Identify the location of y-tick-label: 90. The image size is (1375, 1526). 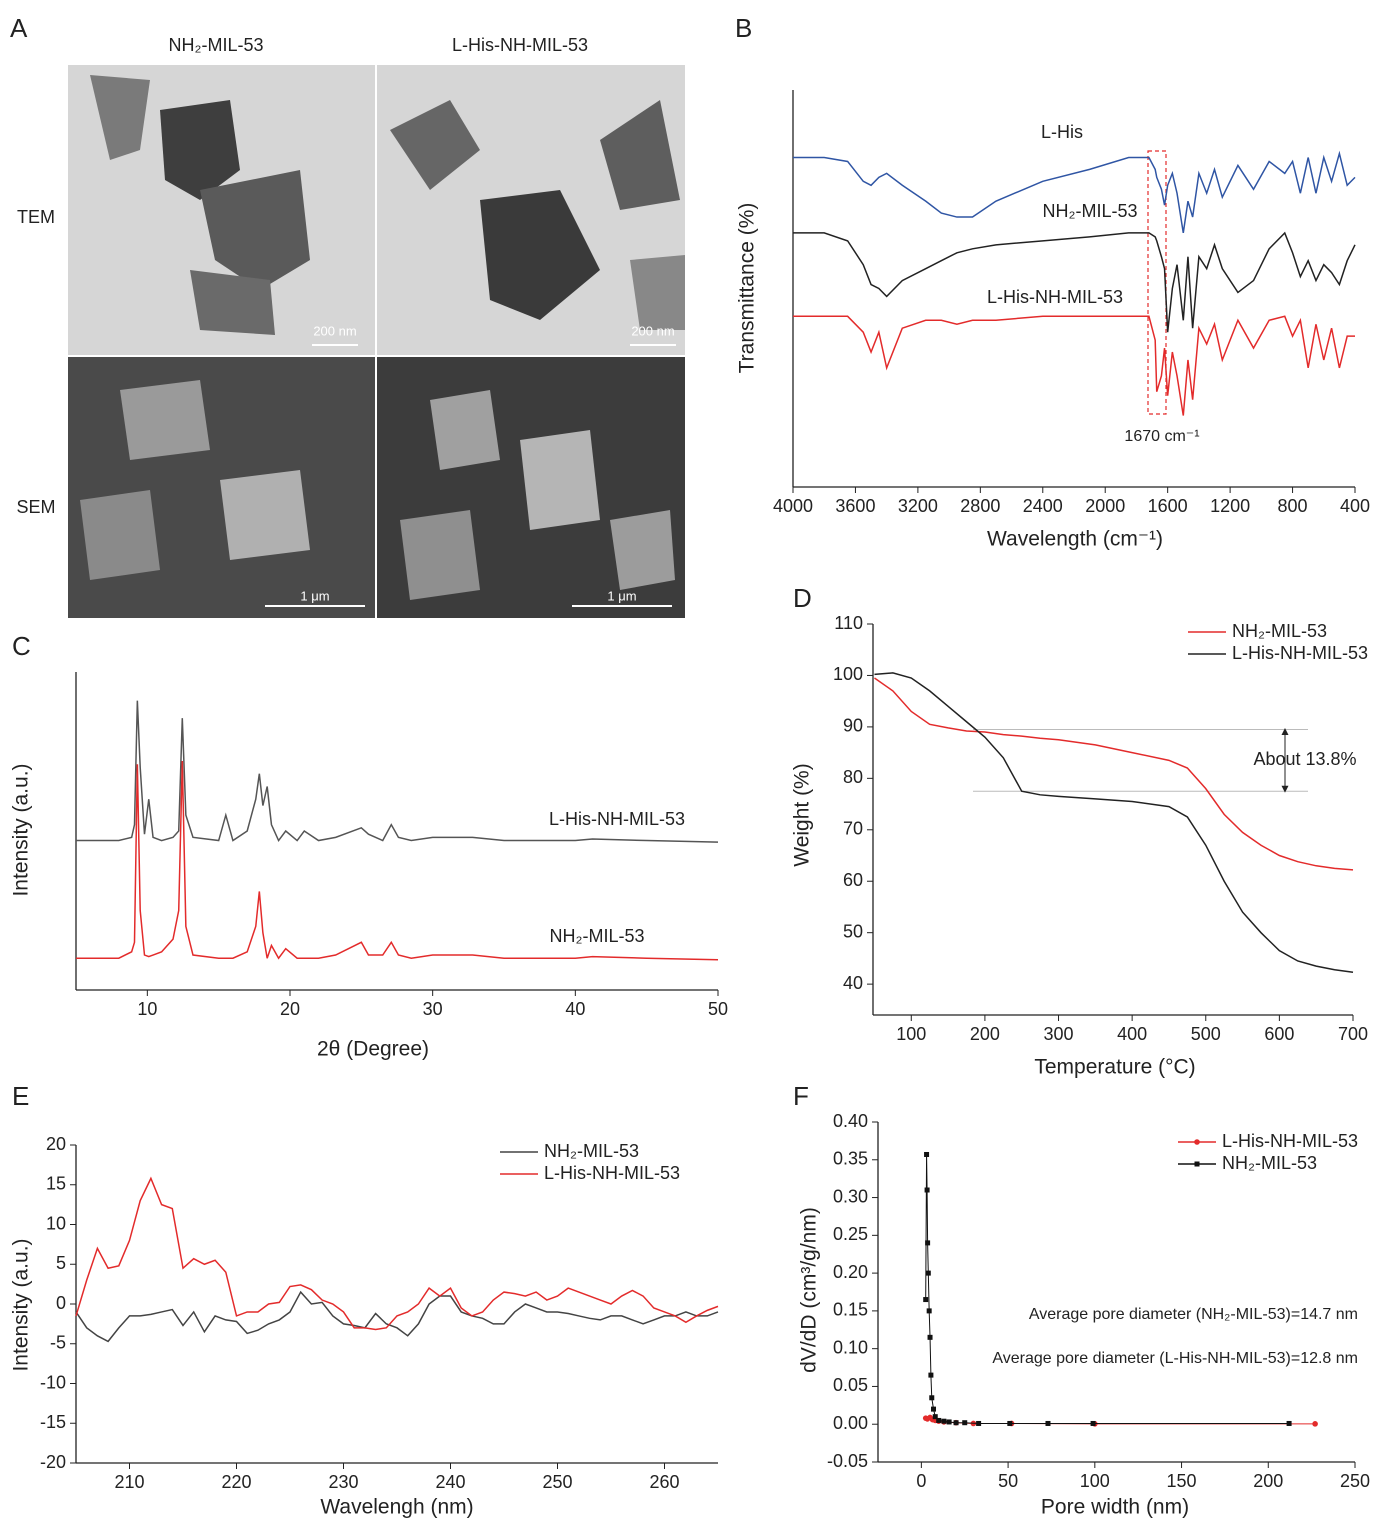
(853, 726).